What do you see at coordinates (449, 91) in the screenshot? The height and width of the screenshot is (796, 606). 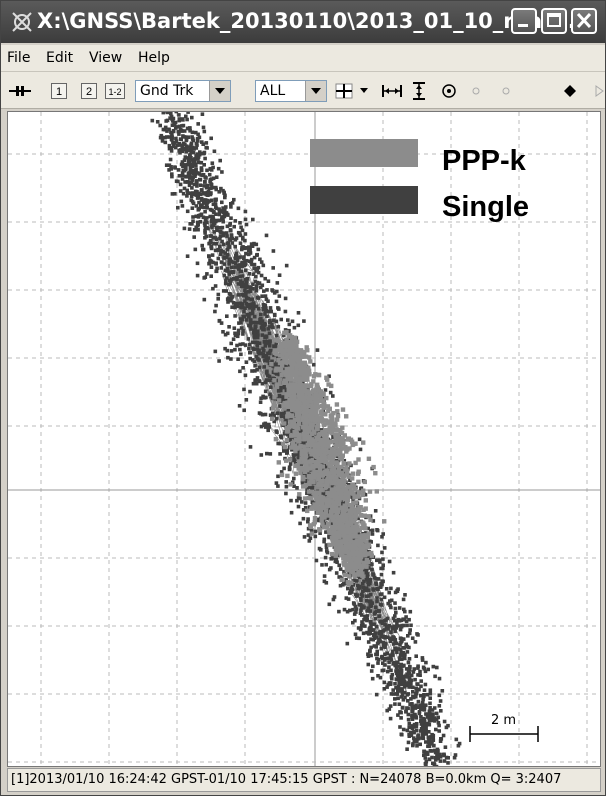 I see `center-origin-icon` at bounding box center [449, 91].